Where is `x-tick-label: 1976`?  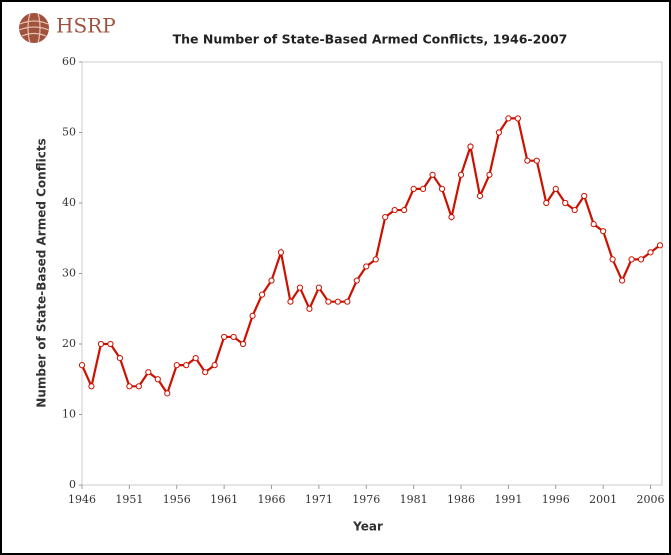 x-tick-label: 1976 is located at coordinates (366, 499).